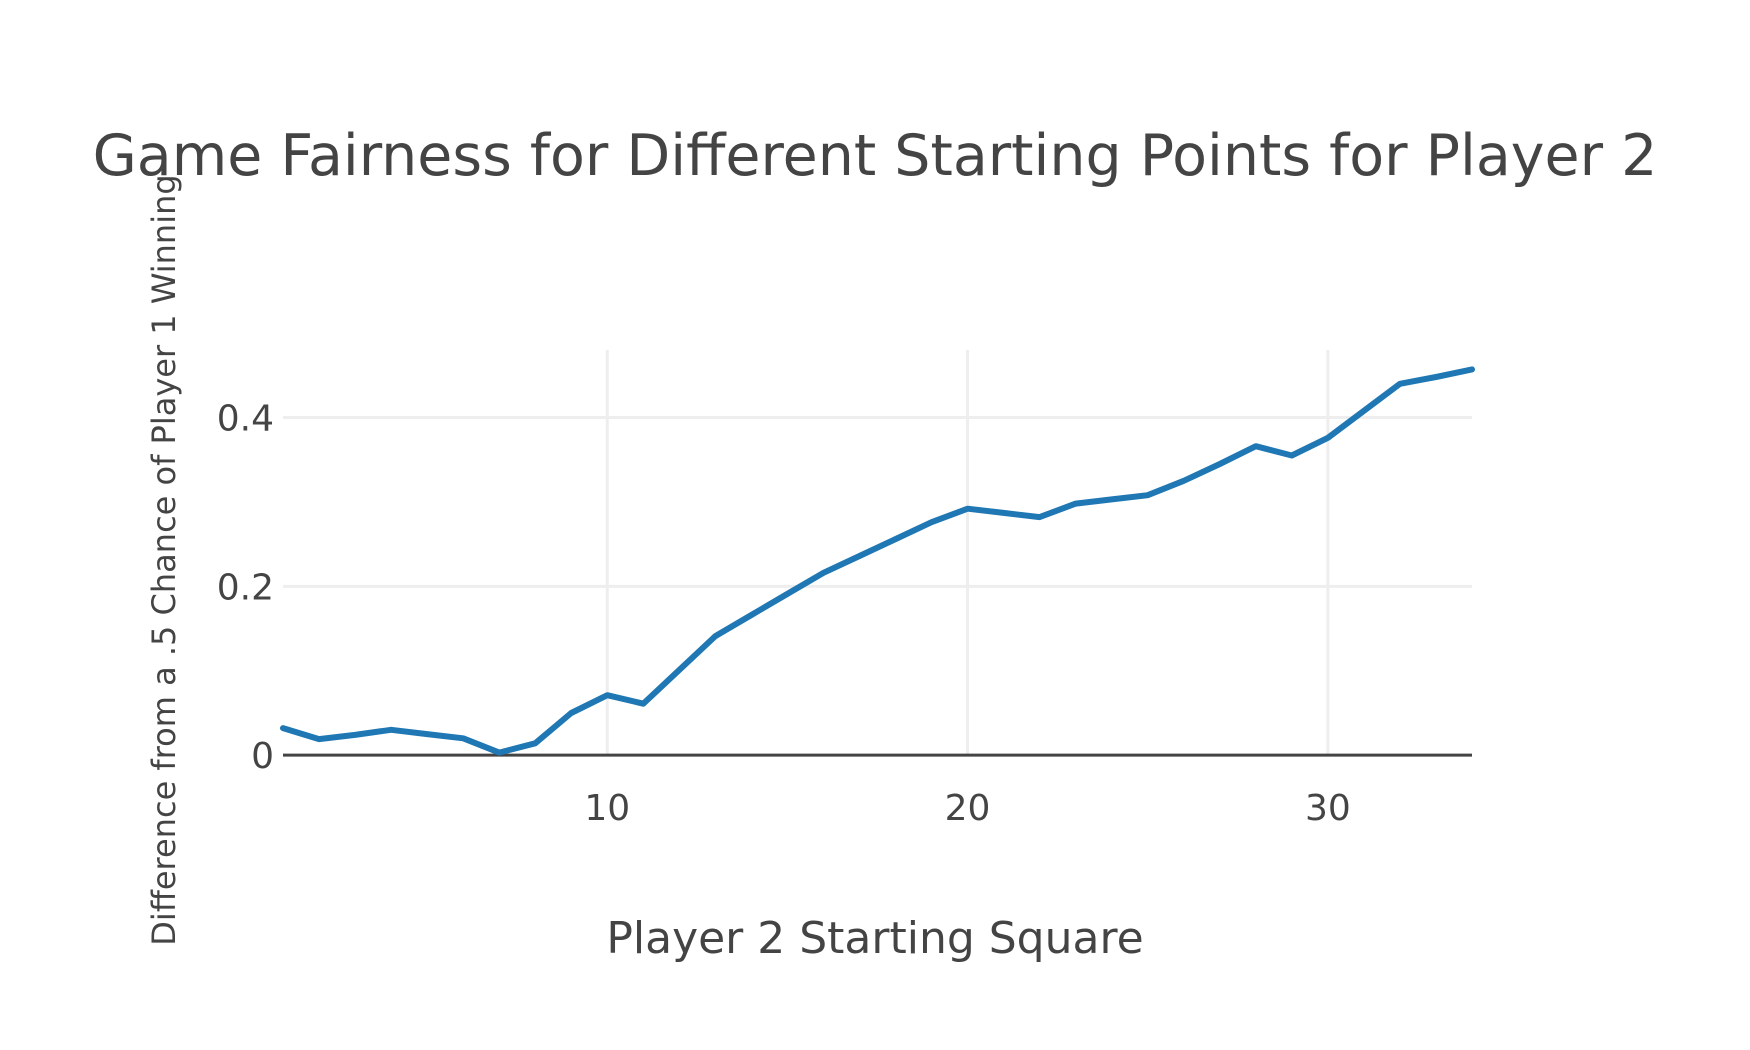  What do you see at coordinates (262, 756) in the screenshot?
I see `y-tick-label: 0` at bounding box center [262, 756].